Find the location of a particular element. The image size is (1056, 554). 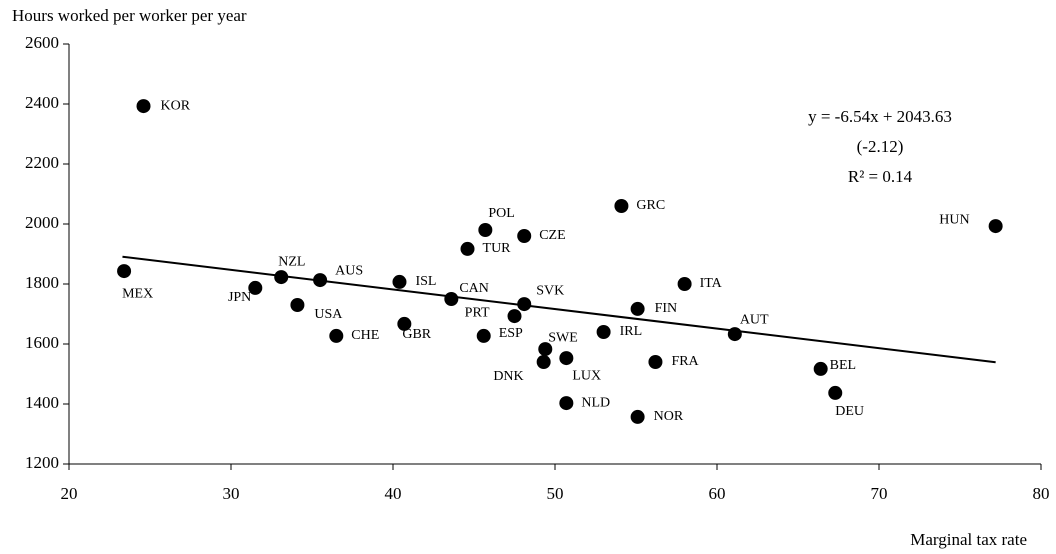

y-tick-label: 2200 is located at coordinates (42, 162).